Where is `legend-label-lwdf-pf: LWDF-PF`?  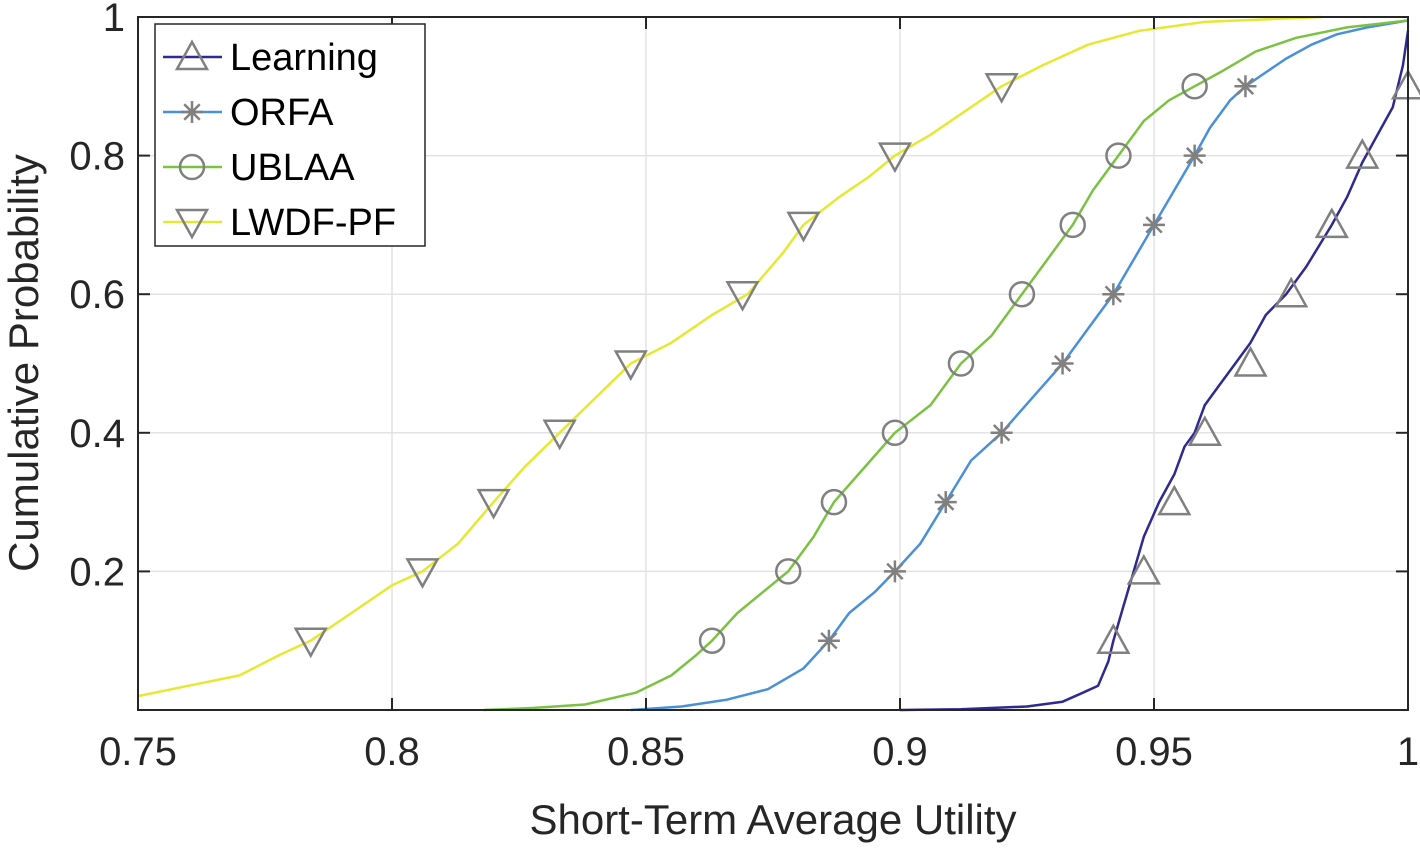
legend-label-lwdf-pf: LWDF-PF is located at coordinates (313, 223).